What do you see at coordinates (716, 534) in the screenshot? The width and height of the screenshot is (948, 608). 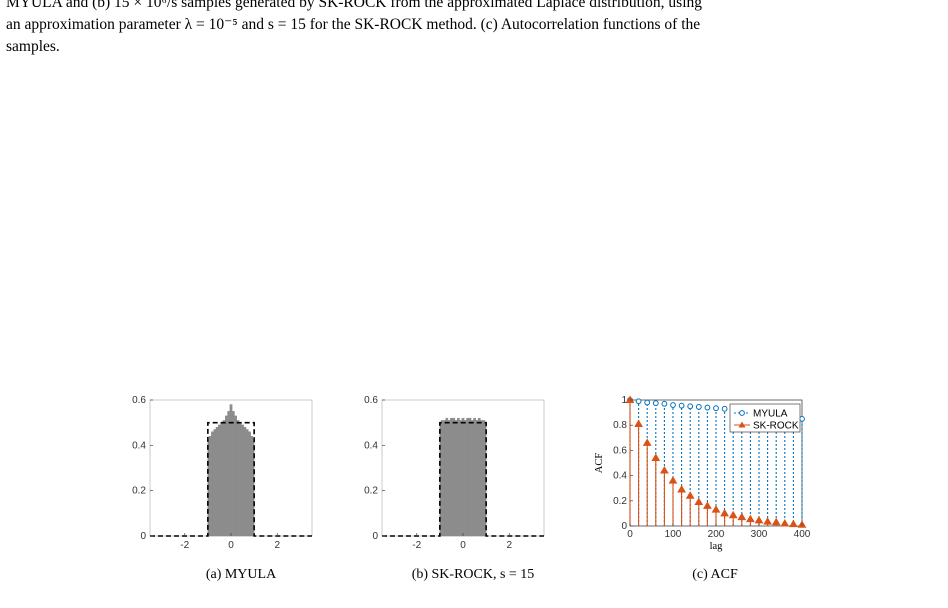 I see `x-tick-label: 200` at bounding box center [716, 534].